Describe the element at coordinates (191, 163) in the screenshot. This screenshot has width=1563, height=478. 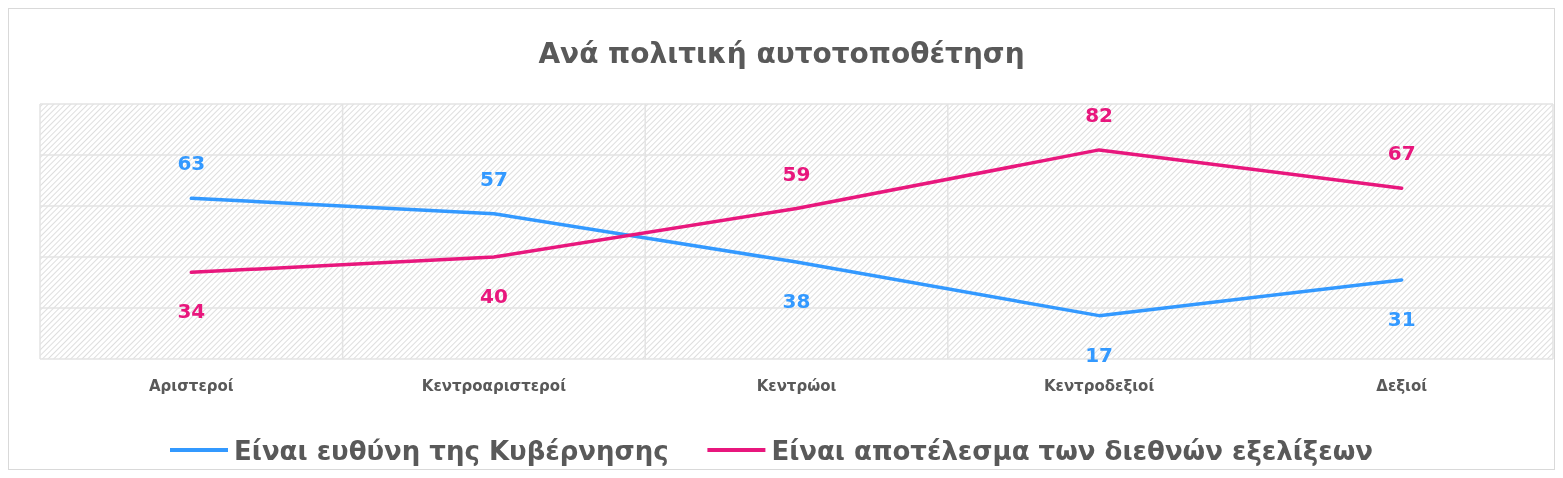
I see `data-label: 63` at that location.